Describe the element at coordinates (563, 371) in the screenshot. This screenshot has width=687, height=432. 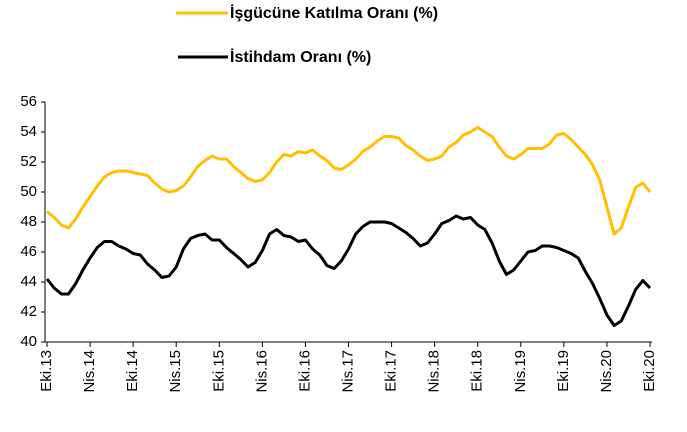
I see `x-tick-label: Eki.19` at that location.